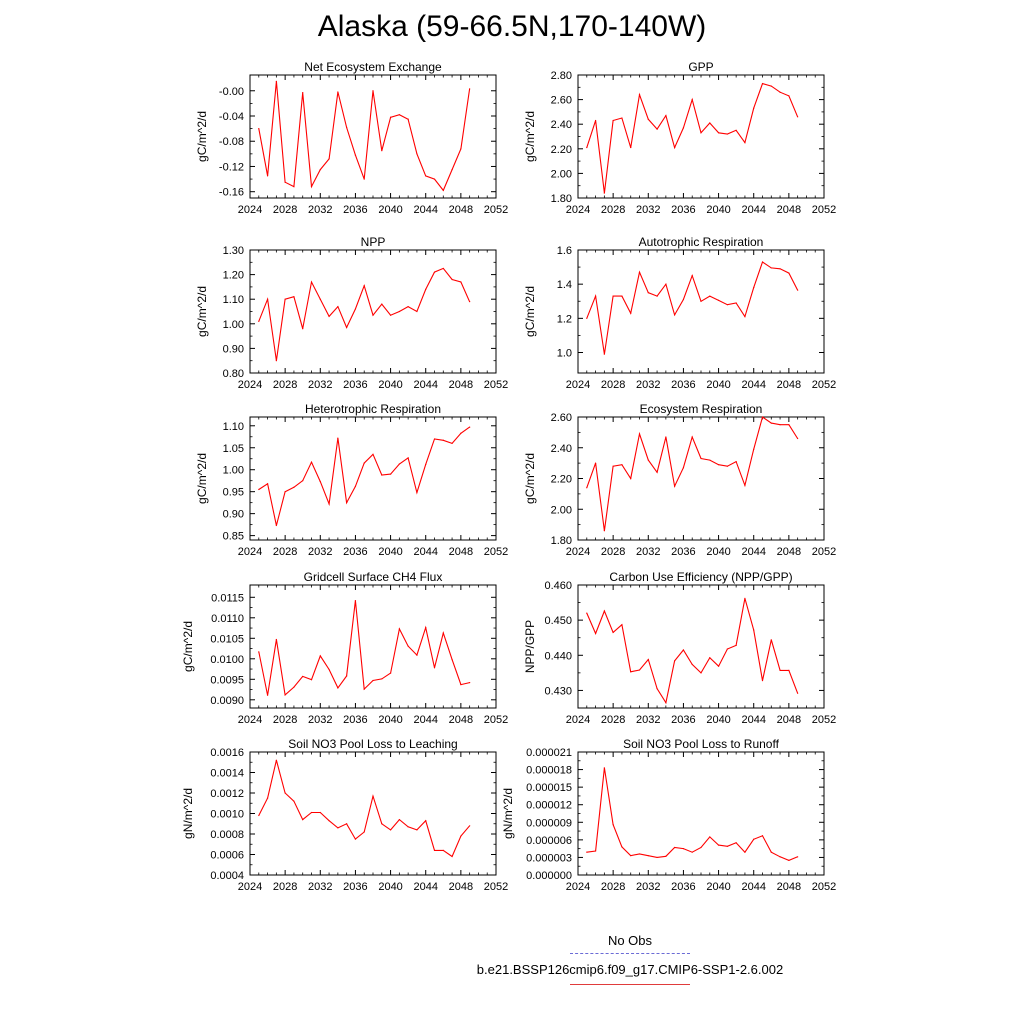 Image resolution: width=1024 pixels, height=1024 pixels. What do you see at coordinates (227, 680) in the screenshot?
I see `y-tick-label: 0.0095` at bounding box center [227, 680].